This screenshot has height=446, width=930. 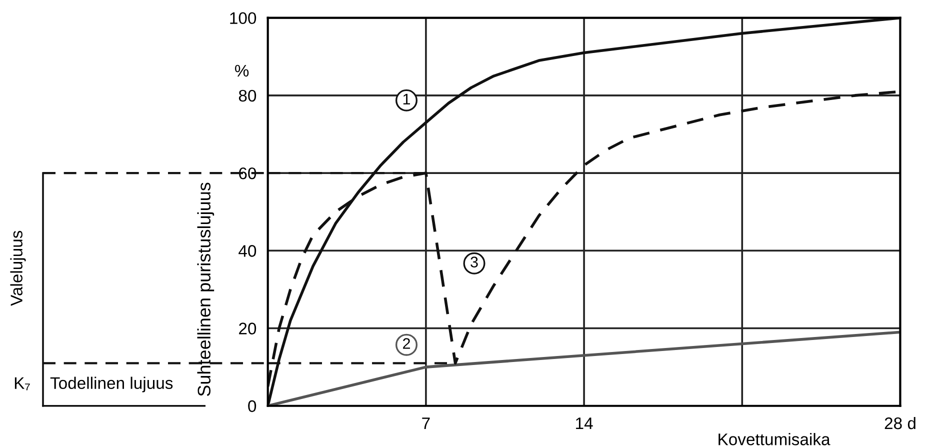 I want to click on text: Valelujuus, so click(x=18, y=268).